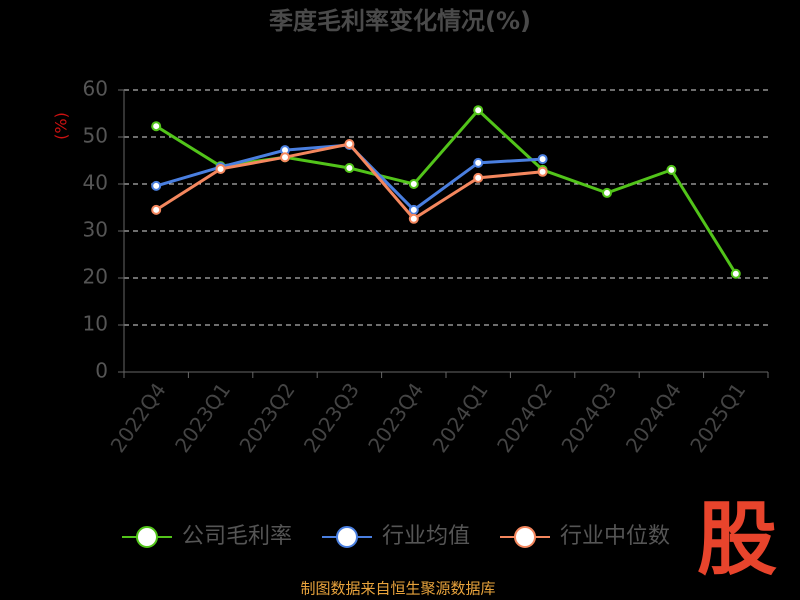 This screenshot has height=600, width=800. What do you see at coordinates (588, 417) in the screenshot?
I see `x-tick-label: 2024Q3` at bounding box center [588, 417].